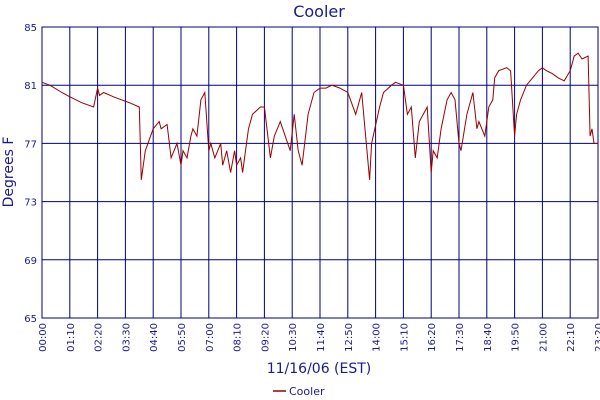 The width and height of the screenshot is (600, 400). Describe the element at coordinates (377, 337) in the screenshot. I see `x-tick-label: 14:00` at that location.